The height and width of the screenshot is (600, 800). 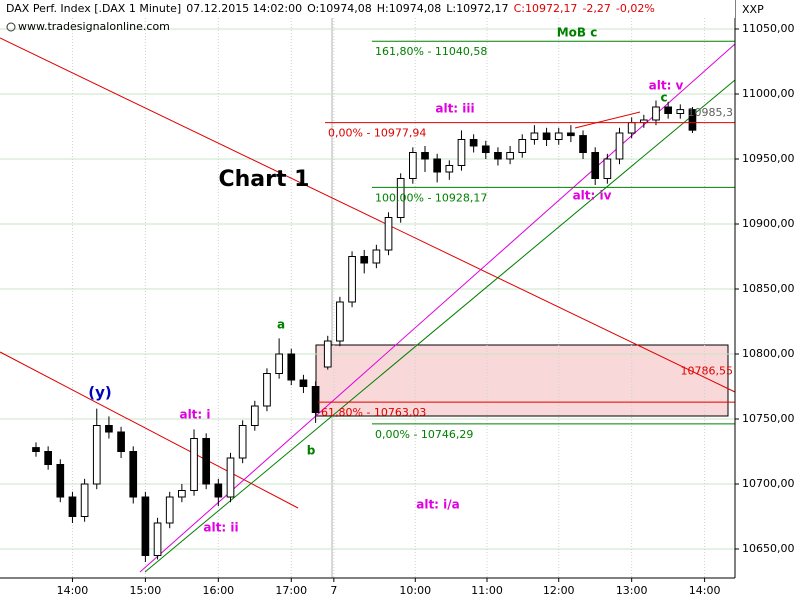 I want to click on wave-label: alt: ii, so click(x=220, y=528).